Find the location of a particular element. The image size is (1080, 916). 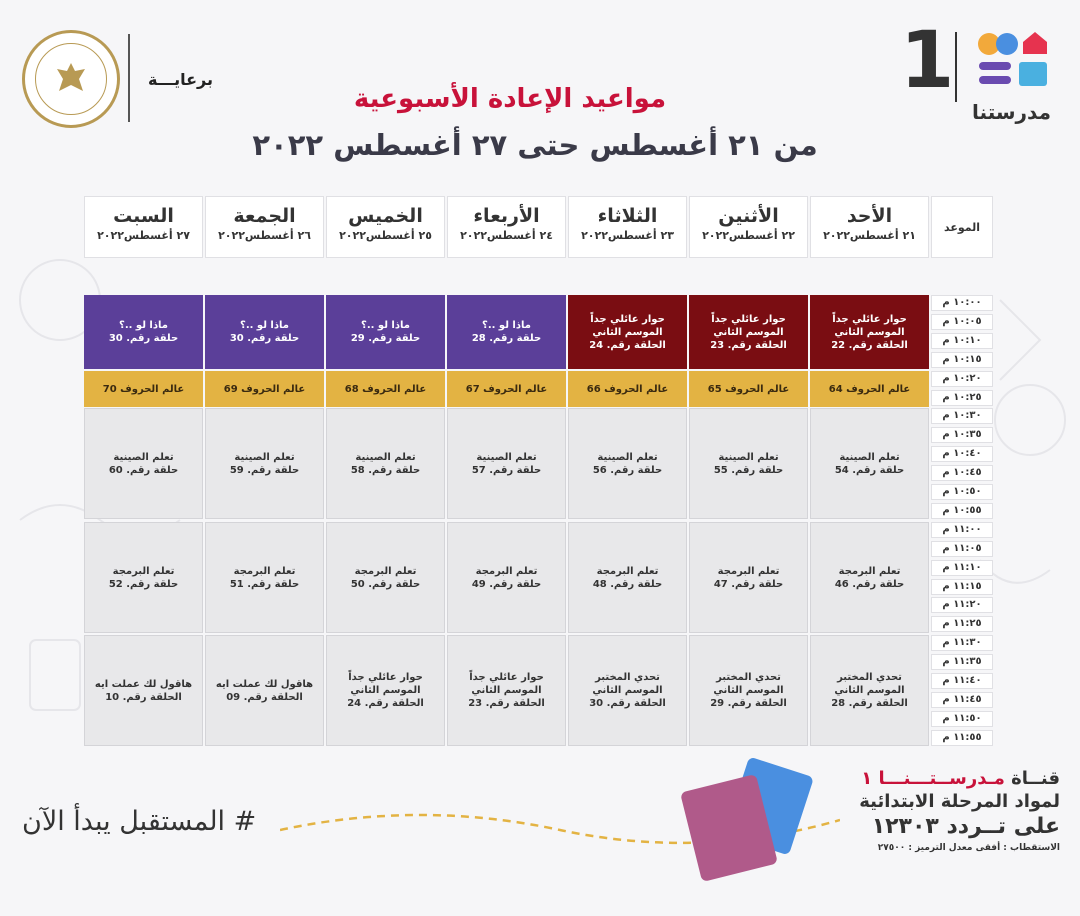

program-cell: تعلم الصينية حلقة رقم. 57 is located at coordinates (506, 463).